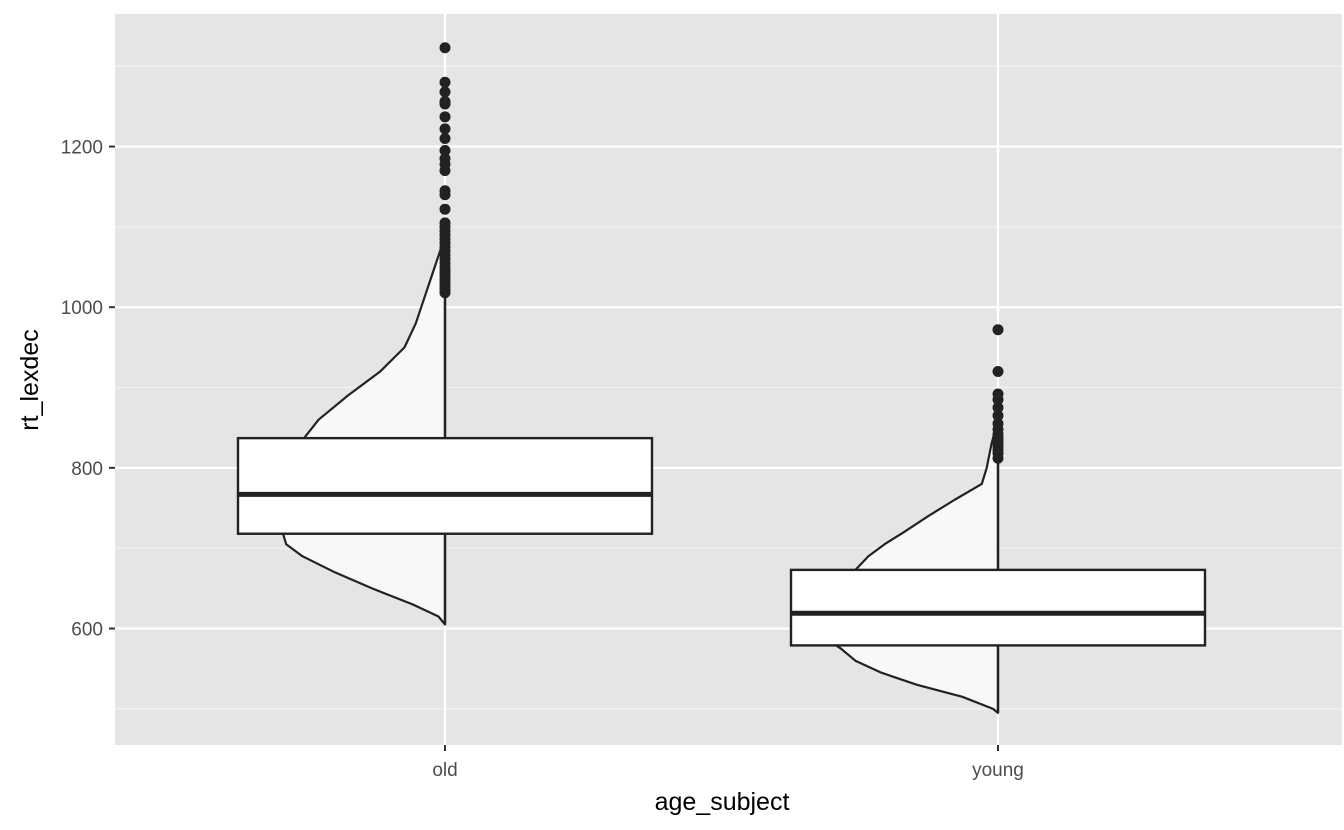  Describe the element at coordinates (444, 770) in the screenshot. I see `x-tick-label: old` at that location.